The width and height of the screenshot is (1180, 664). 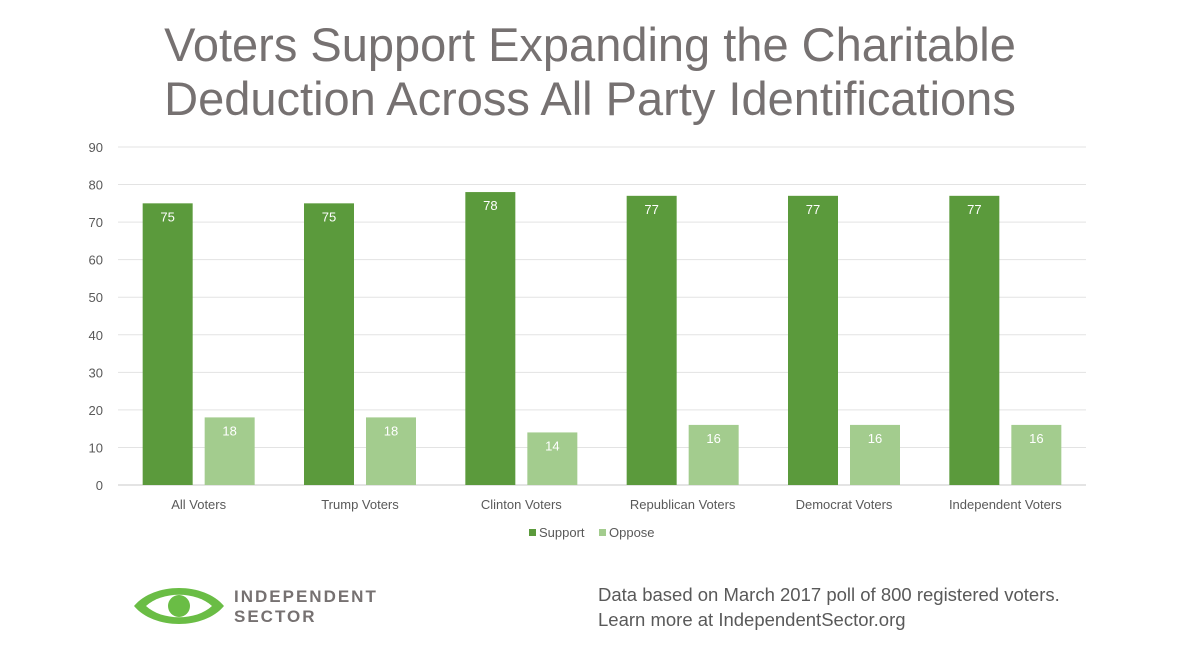 What do you see at coordinates (198, 504) in the screenshot?
I see `x-tick-label: All Voters` at bounding box center [198, 504].